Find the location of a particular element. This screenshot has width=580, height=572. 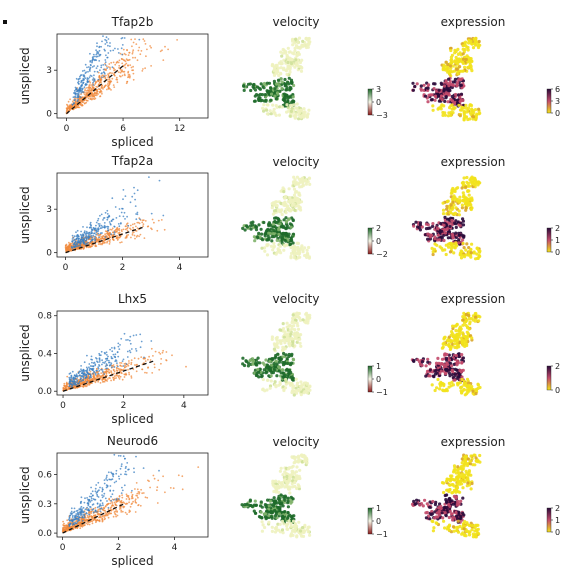

velocity-title: velocity is located at coordinates (296, 162).